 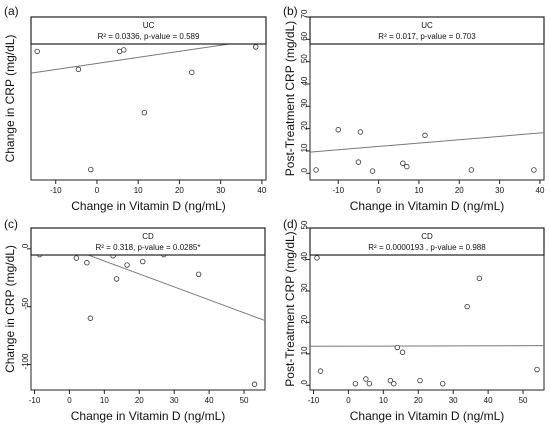 I want to click on stats-annotation: R² = 0.017, p-value = 0.703, so click(x=427, y=36).